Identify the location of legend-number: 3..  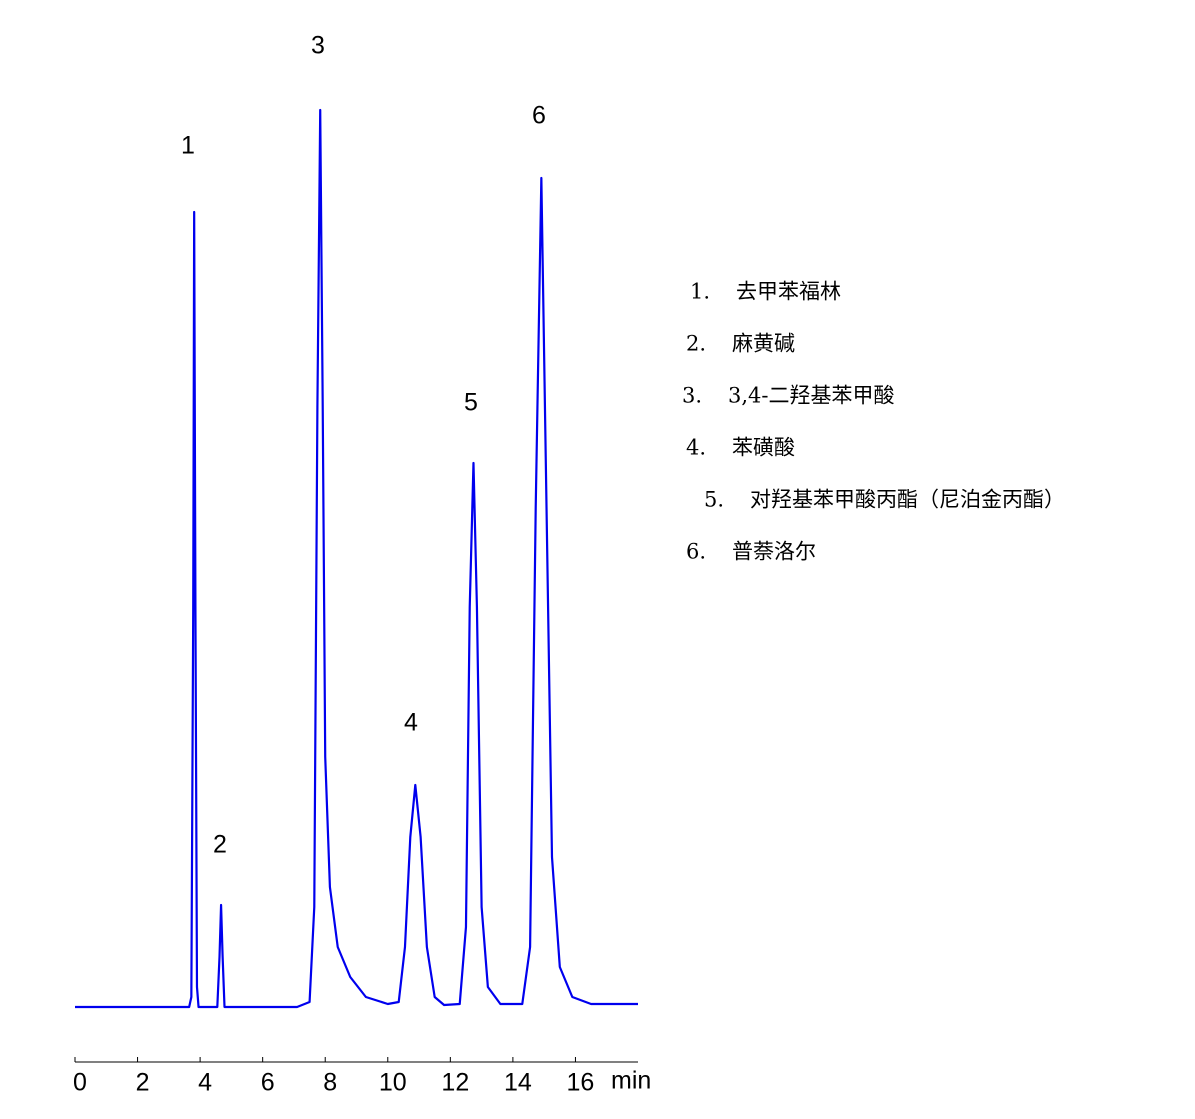
(692, 396).